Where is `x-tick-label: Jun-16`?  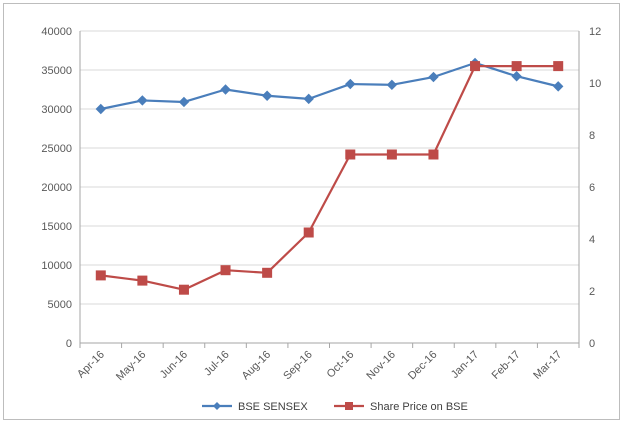 x-tick-label: Jun-16 is located at coordinates (174, 365).